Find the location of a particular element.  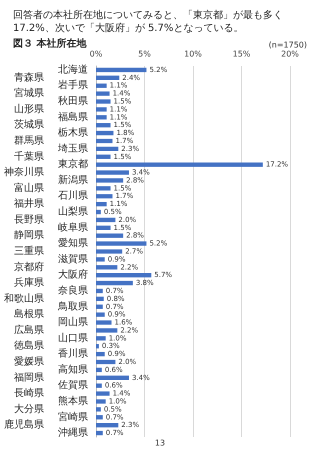

y-tick-label: 和歌山県 is located at coordinates (24, 298).